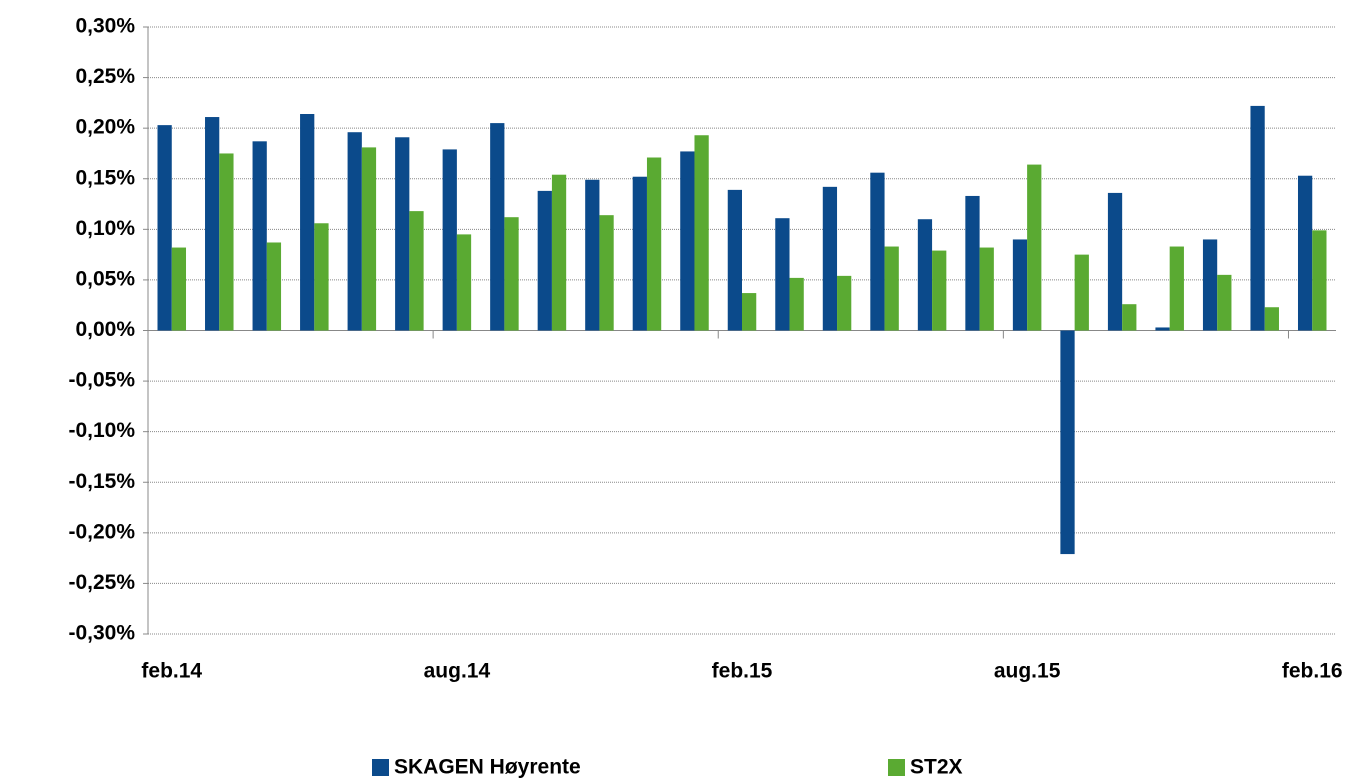 The width and height of the screenshot is (1362, 783). What do you see at coordinates (101, 430) in the screenshot?
I see `y-tick-label: -0,10%` at bounding box center [101, 430].